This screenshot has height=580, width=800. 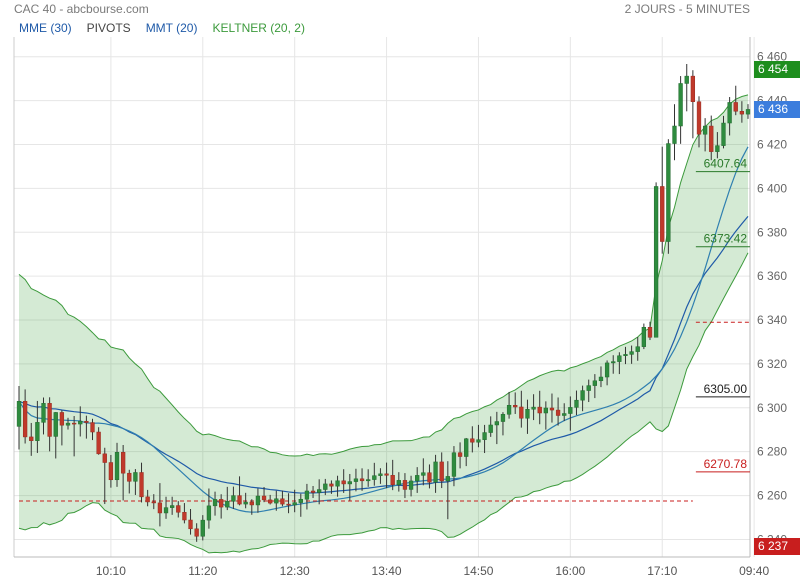 I want to click on y-tick-label: 6 340, so click(x=772, y=320).